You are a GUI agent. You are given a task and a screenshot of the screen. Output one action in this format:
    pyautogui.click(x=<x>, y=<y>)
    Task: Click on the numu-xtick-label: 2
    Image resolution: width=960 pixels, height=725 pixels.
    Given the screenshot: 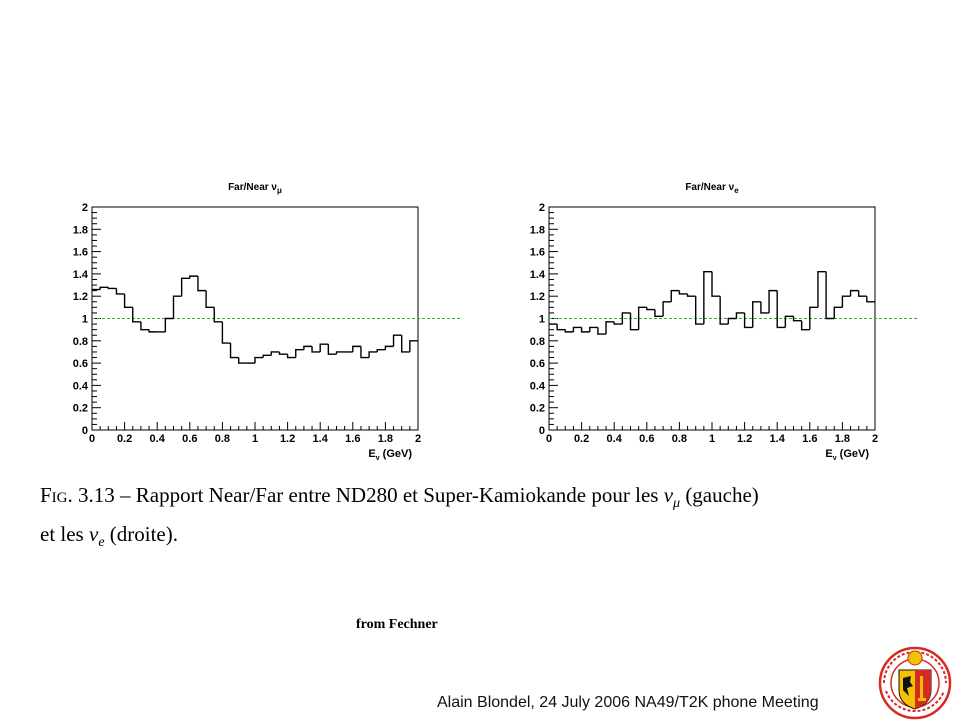 What is the action you would take?
    pyautogui.click(x=418, y=439)
    